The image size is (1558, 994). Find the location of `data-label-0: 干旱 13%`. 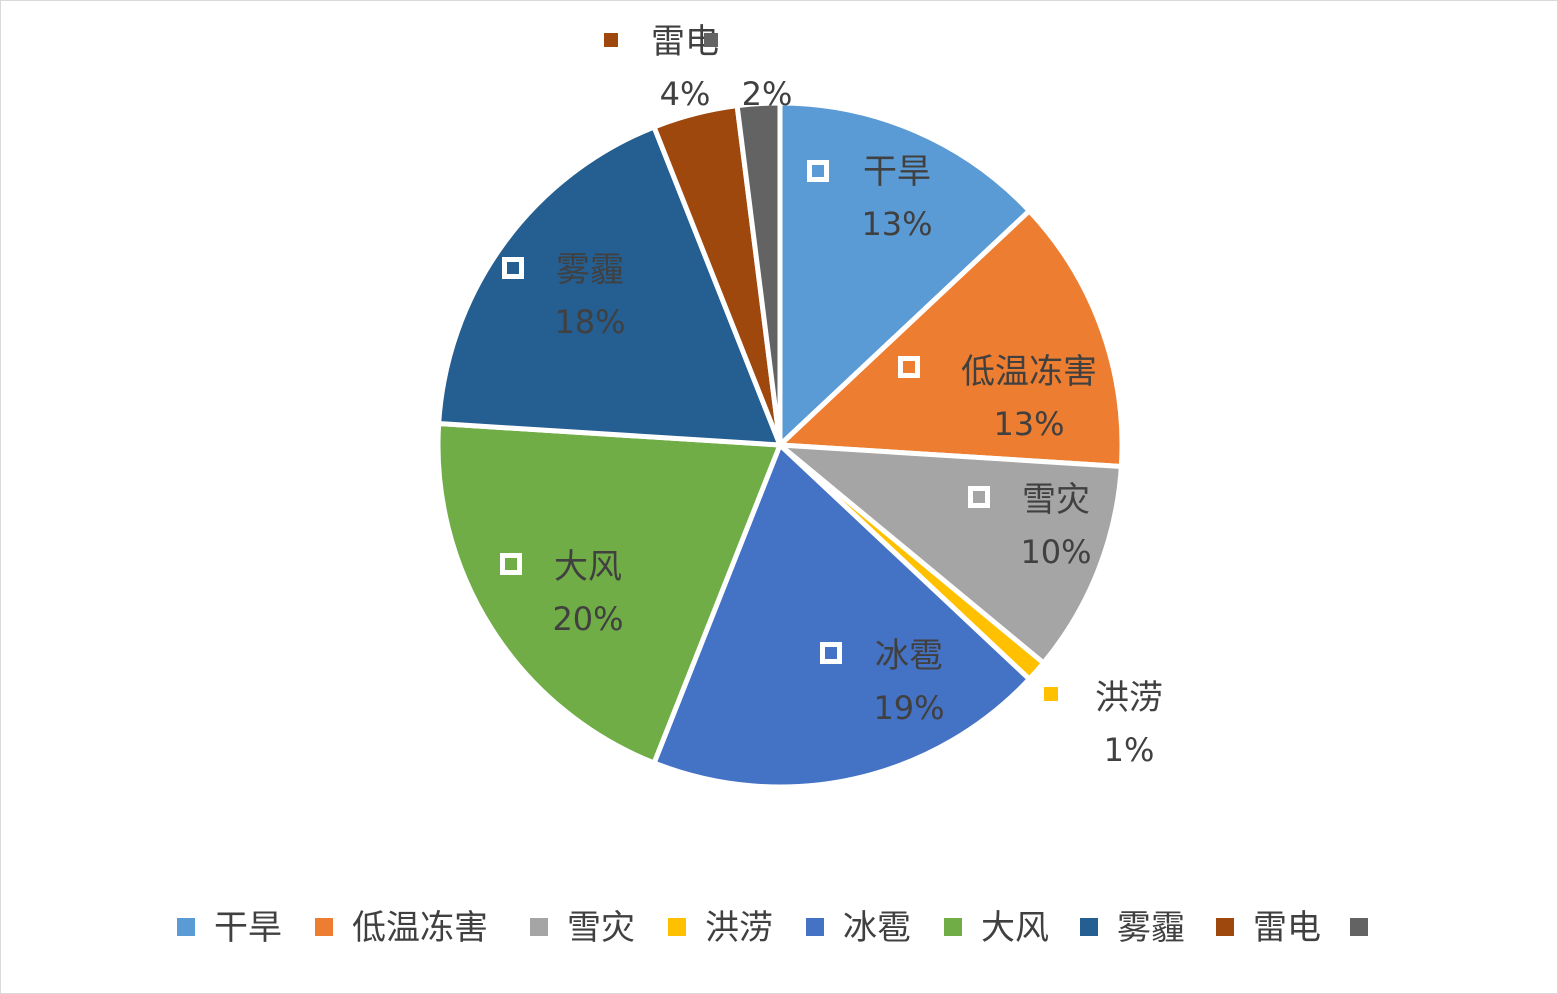

data-label-0: 干旱 13% is located at coordinates (896, 197).